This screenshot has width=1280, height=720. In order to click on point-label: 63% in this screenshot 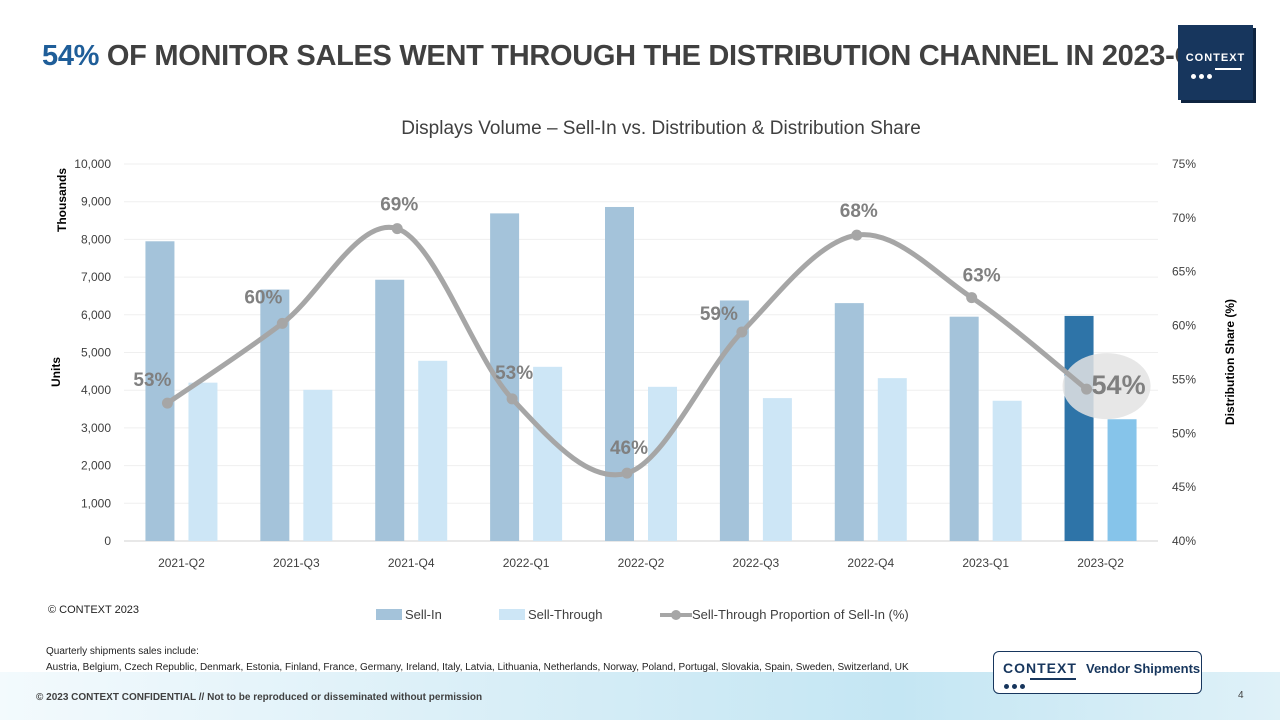, I will do `click(982, 276)`.